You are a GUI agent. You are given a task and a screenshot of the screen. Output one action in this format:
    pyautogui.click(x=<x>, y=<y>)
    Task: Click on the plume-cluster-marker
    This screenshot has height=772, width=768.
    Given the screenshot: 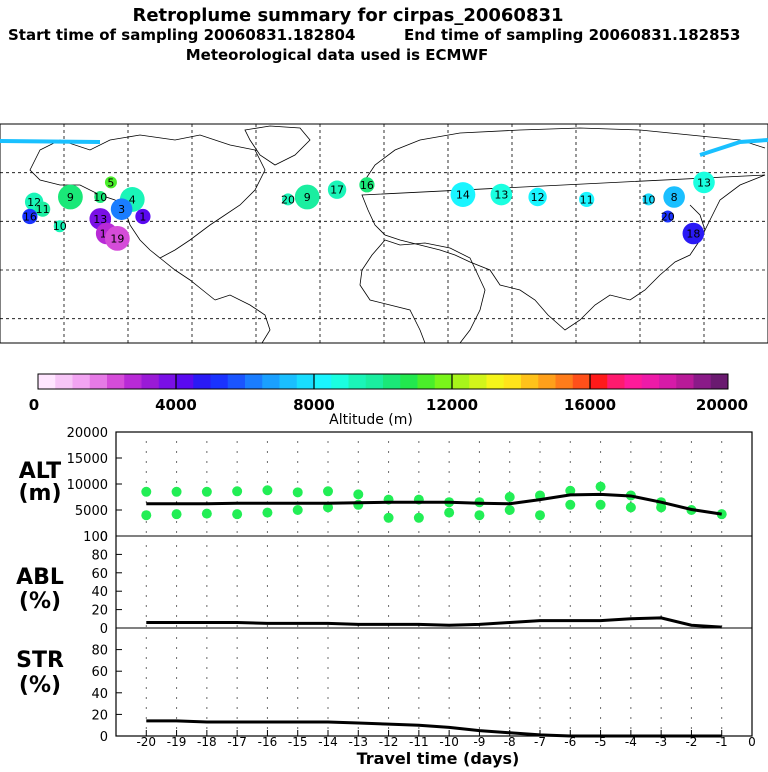 What is the action you would take?
    pyautogui.click(x=501, y=194)
    